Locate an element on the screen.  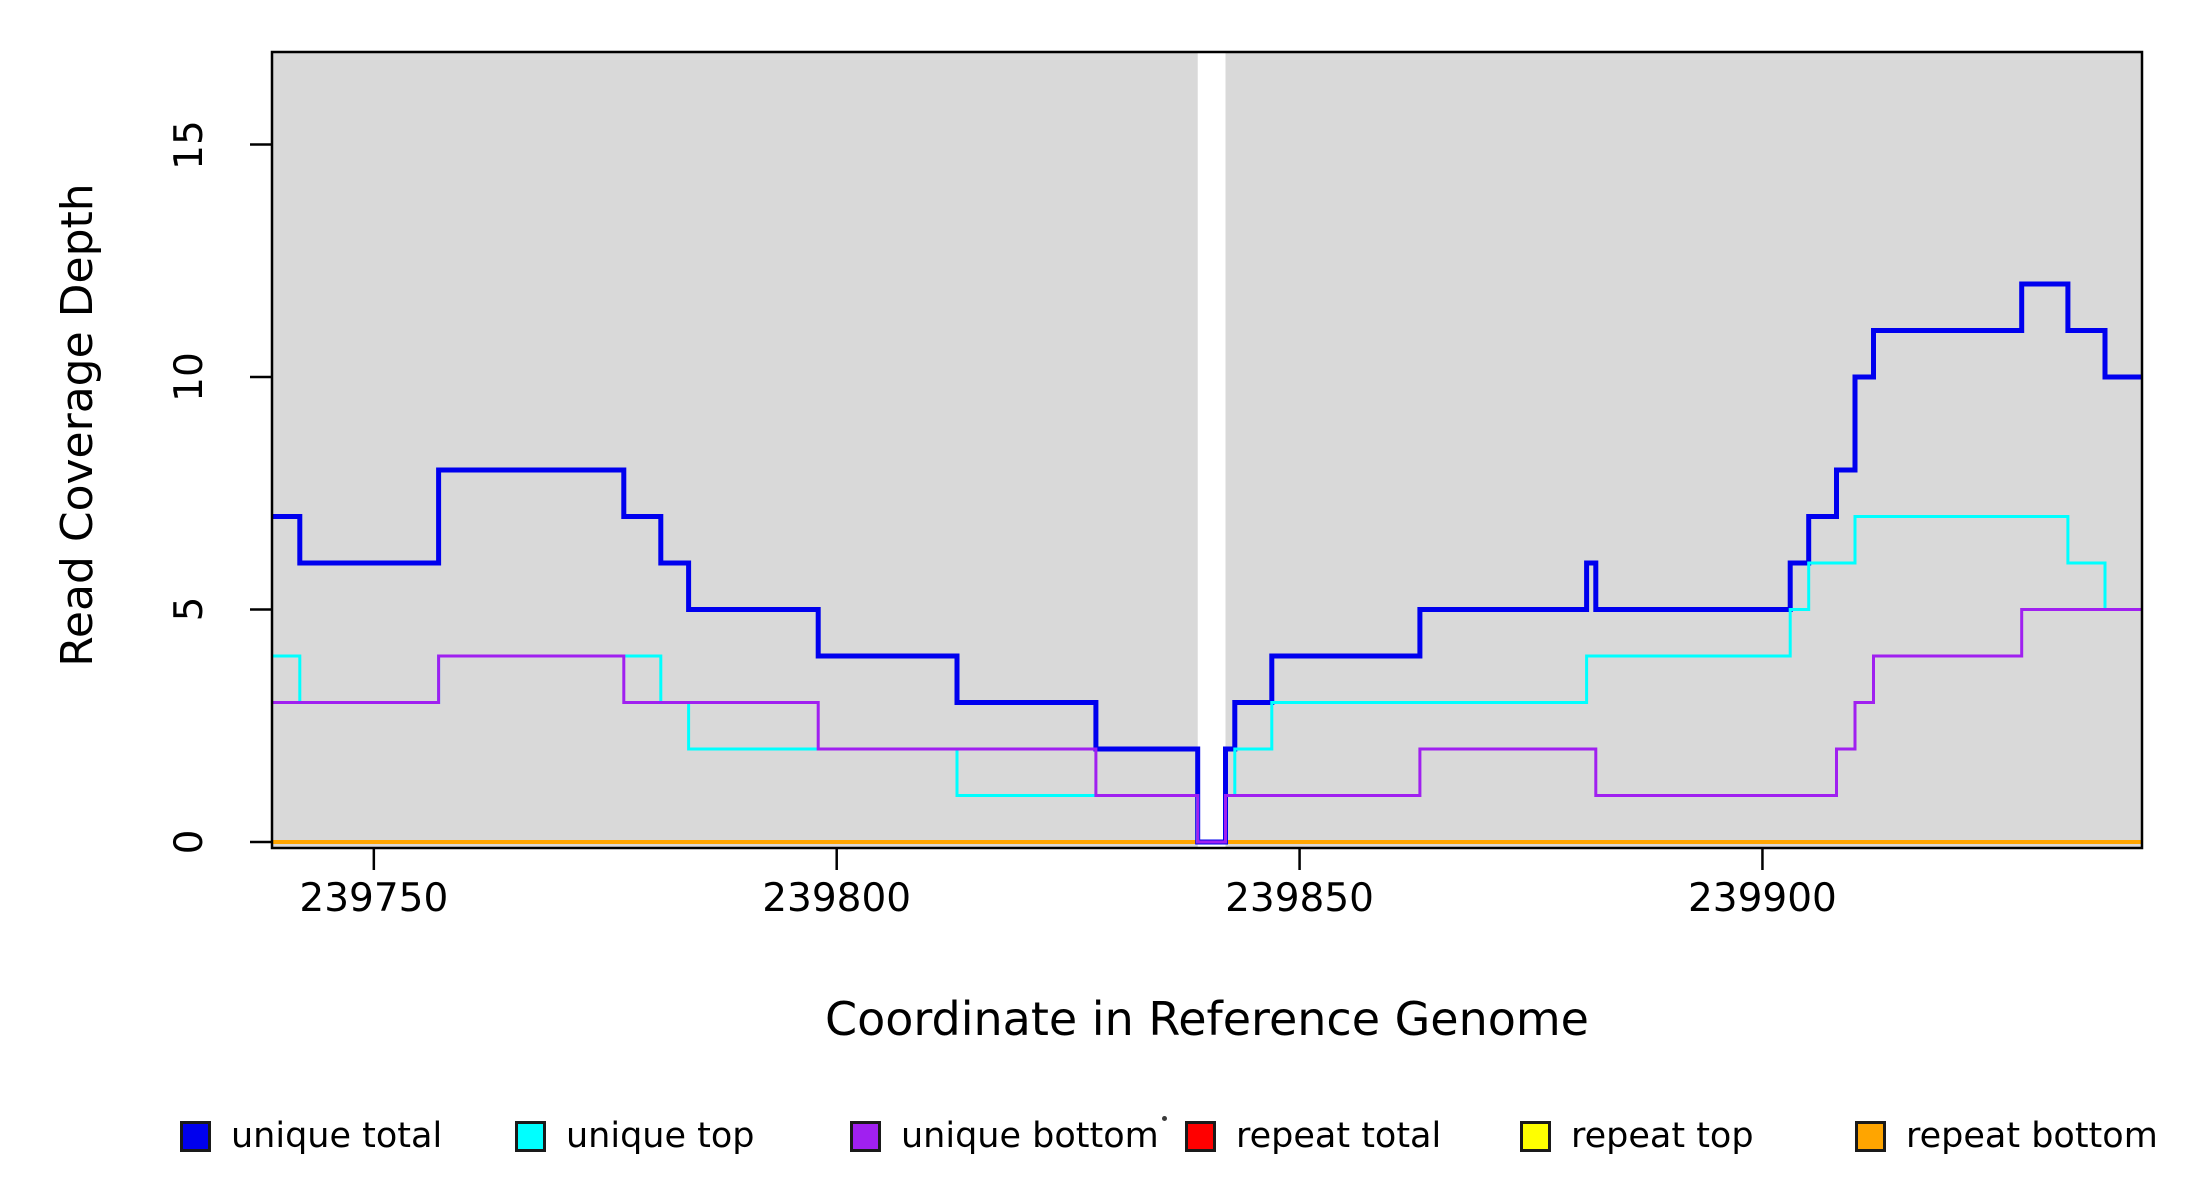
x-axis-title: Coordinate in Reference Genome is located at coordinates (1207, 1019).